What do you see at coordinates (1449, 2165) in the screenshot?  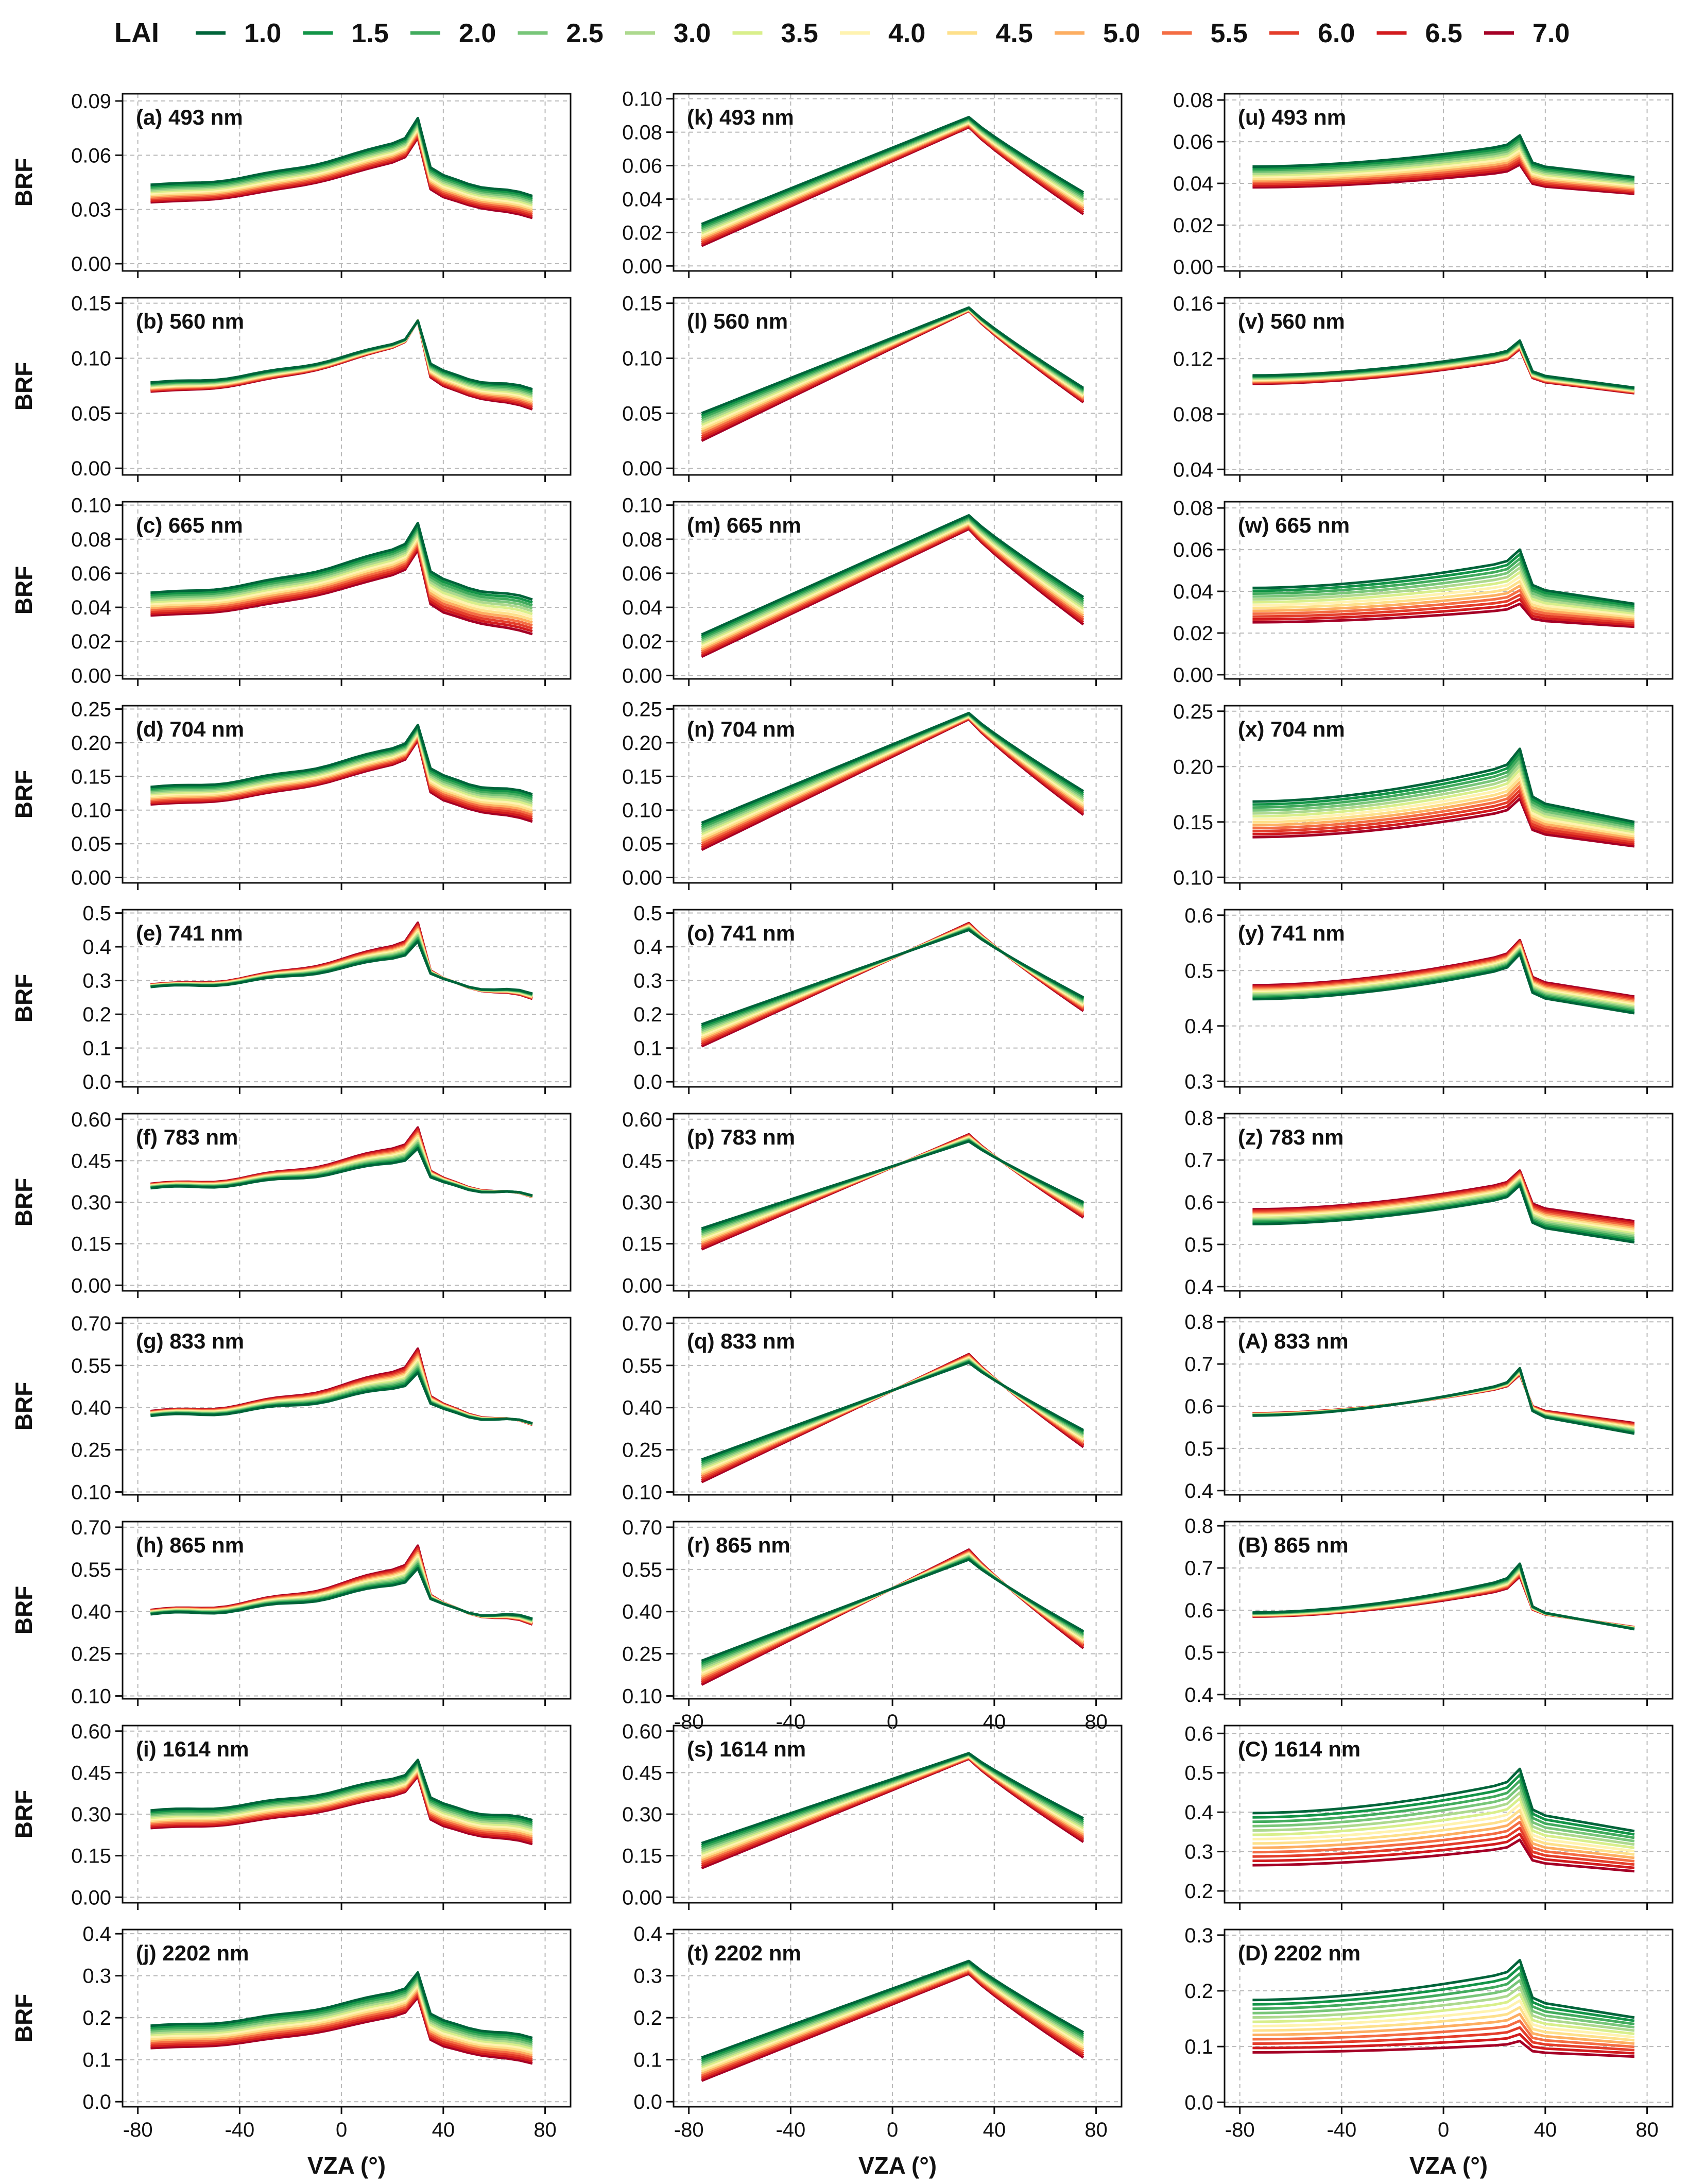 I see `x-axis-label-col-3: VZA (°)` at bounding box center [1449, 2165].